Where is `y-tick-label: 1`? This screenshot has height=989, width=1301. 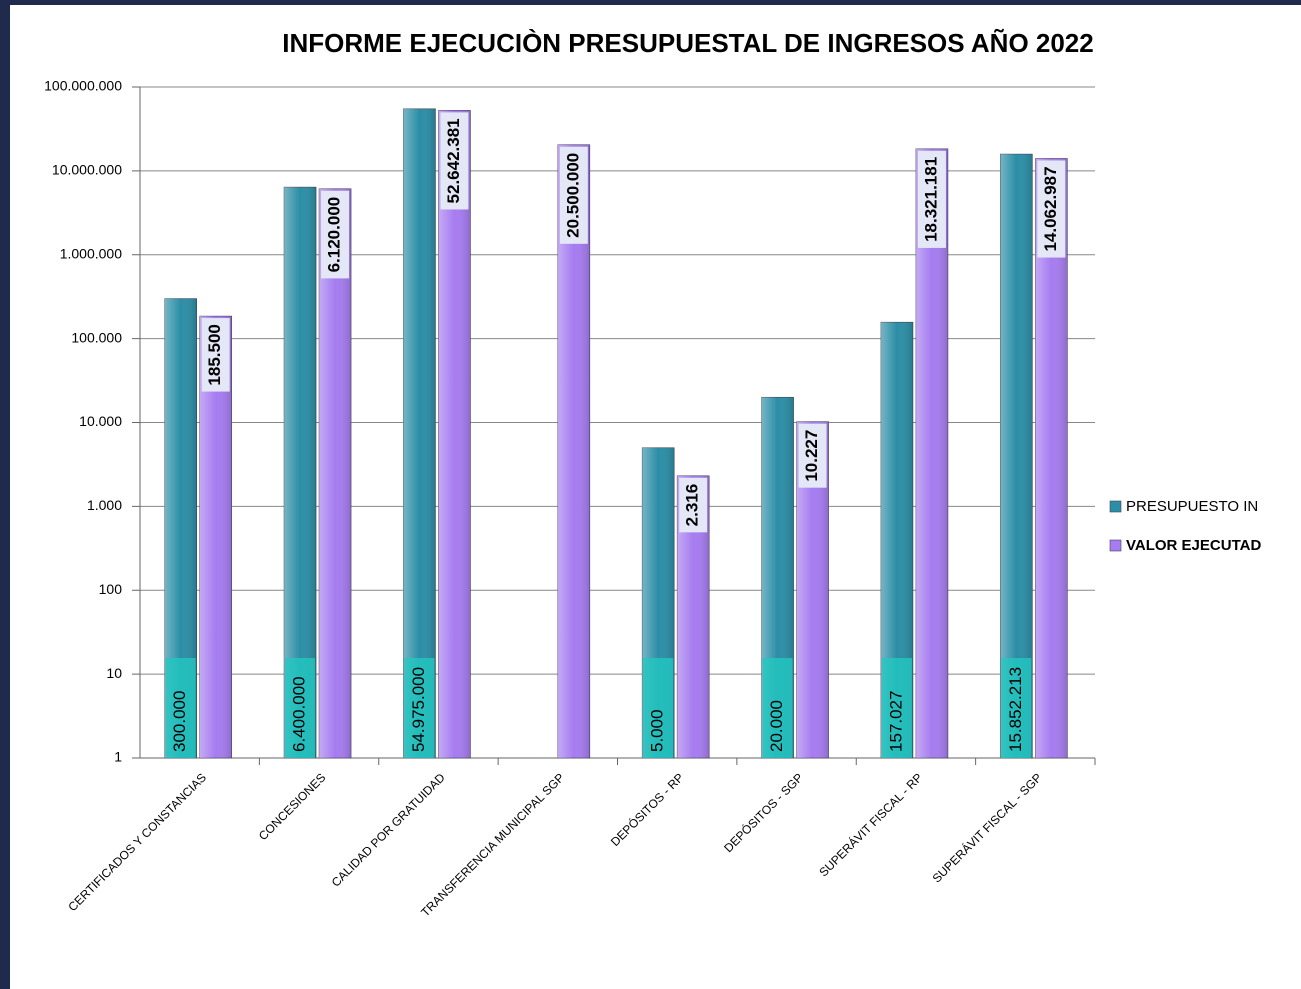 y-tick-label: 1 is located at coordinates (118, 757).